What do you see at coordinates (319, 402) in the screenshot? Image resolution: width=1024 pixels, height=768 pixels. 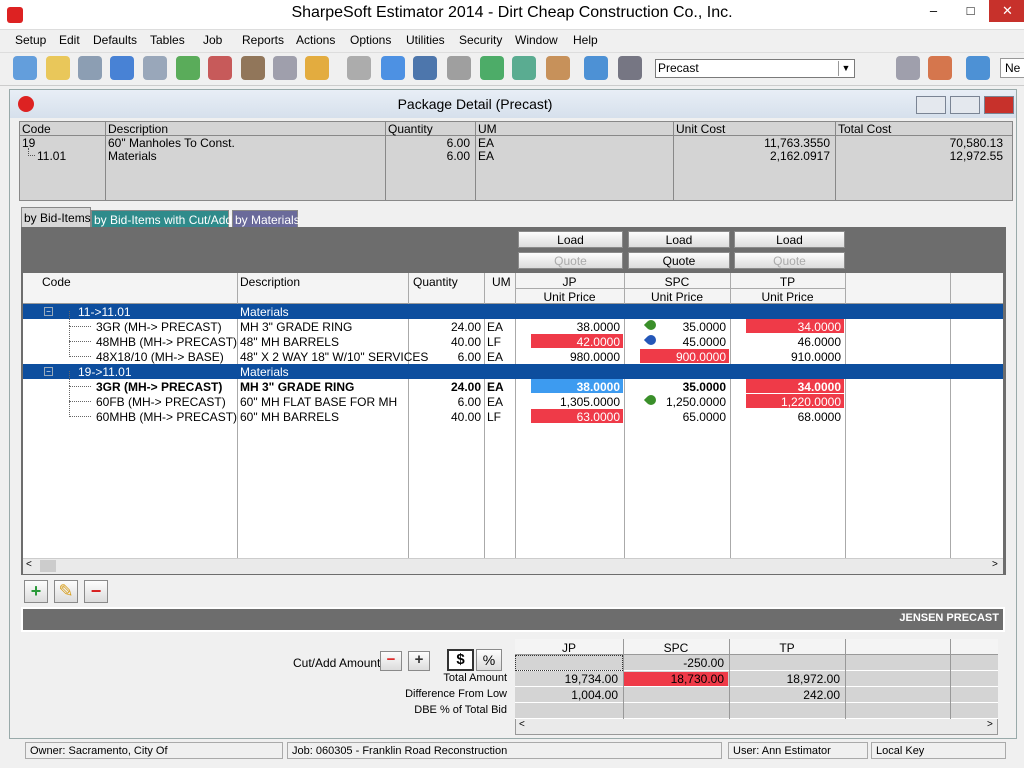 I see `item-description: 60" MH FLAT BASE FOR MH` at bounding box center [319, 402].